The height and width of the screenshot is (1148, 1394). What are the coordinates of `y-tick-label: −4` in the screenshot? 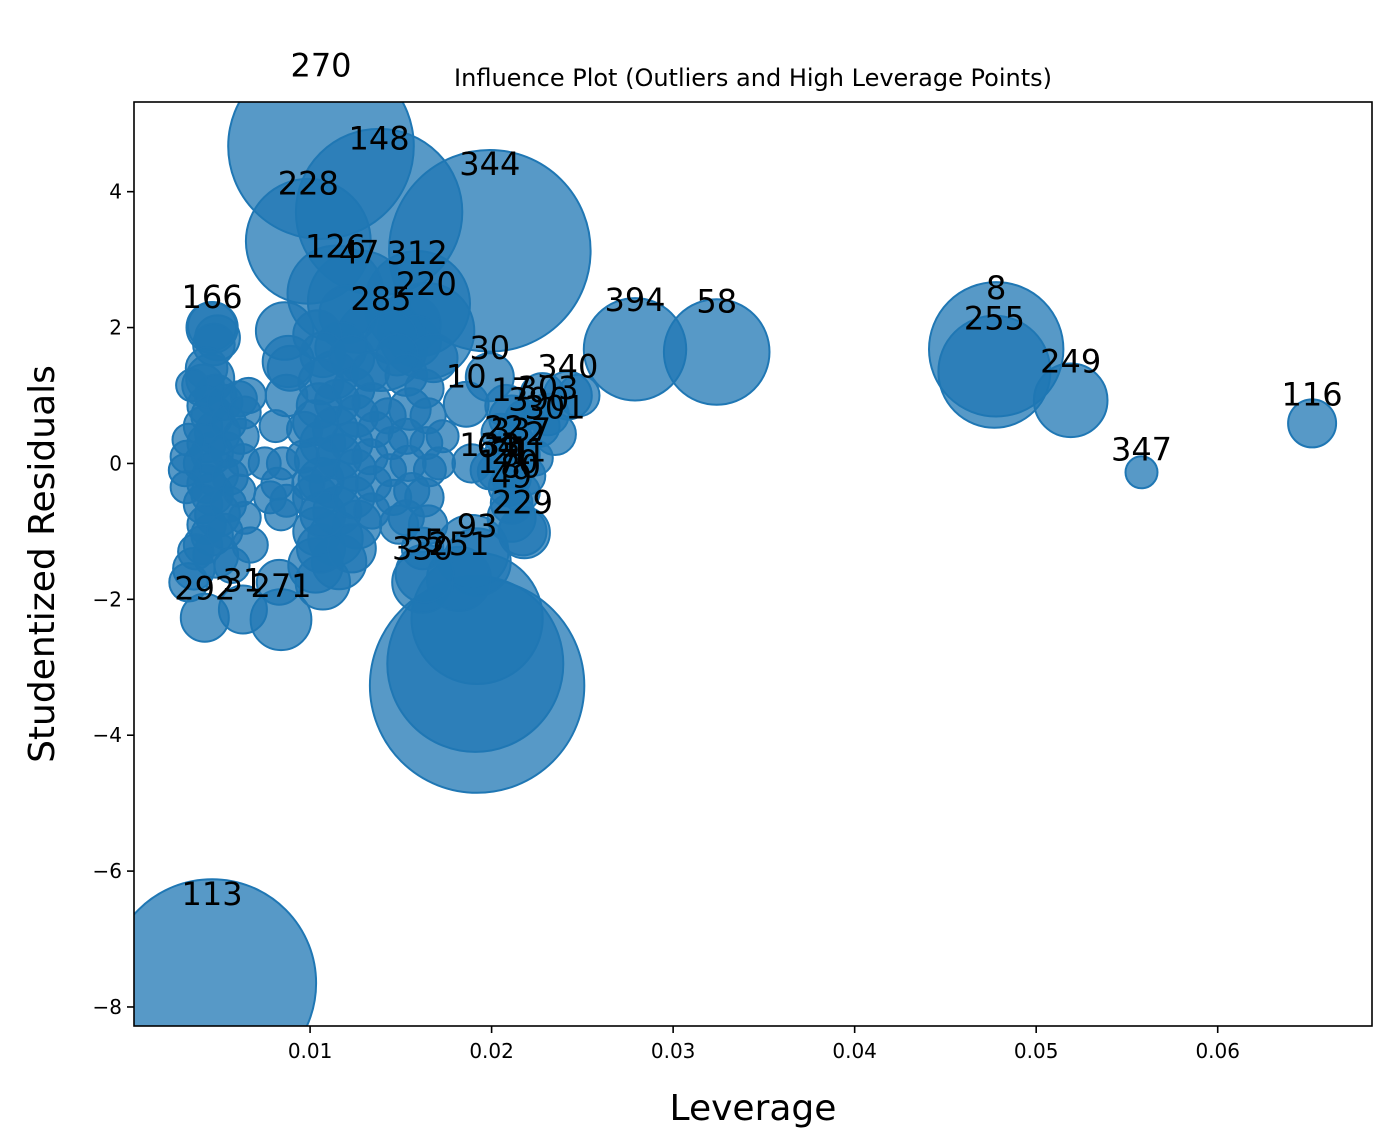 It's located at (107, 735).